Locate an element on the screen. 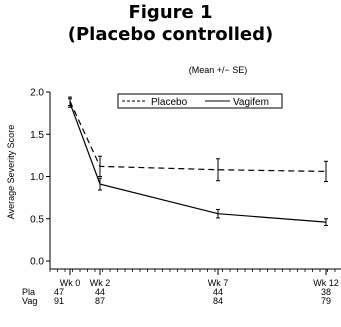 The height and width of the screenshot is (327, 341). n-row-label: Vag is located at coordinates (29, 301).